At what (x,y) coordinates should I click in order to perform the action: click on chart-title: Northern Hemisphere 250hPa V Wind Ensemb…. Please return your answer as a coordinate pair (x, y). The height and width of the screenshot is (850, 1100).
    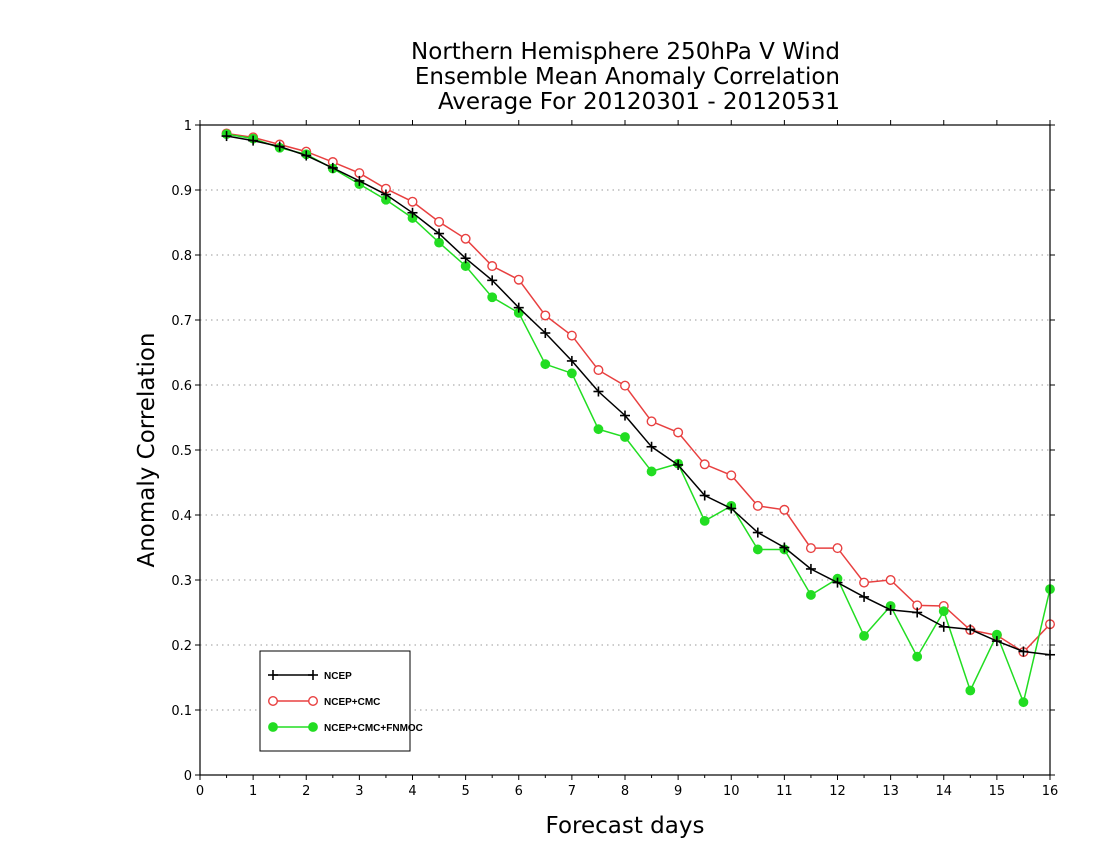
    Looking at the image, I should click on (625, 77).